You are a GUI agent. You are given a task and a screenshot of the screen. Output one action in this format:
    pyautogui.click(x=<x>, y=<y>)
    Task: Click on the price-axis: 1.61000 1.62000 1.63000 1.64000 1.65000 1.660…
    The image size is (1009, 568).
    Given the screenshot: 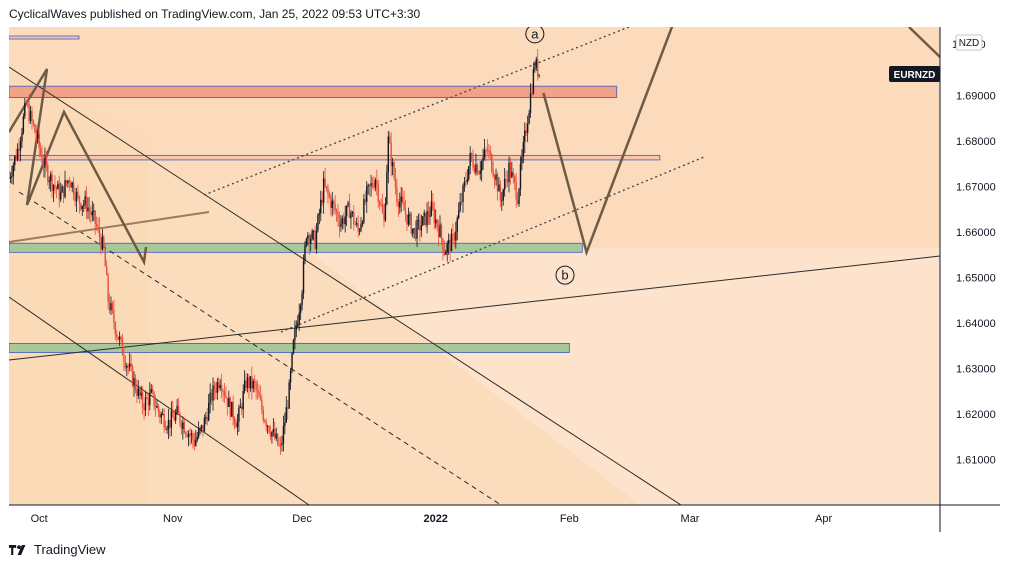 What is the action you would take?
    pyautogui.click(x=974, y=250)
    